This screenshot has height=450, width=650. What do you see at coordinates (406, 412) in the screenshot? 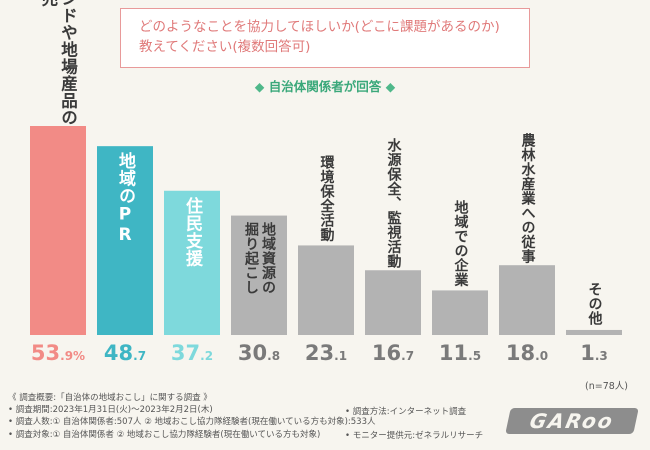
I see `footer-method: • 調査方法:インターネット調査` at bounding box center [406, 412].